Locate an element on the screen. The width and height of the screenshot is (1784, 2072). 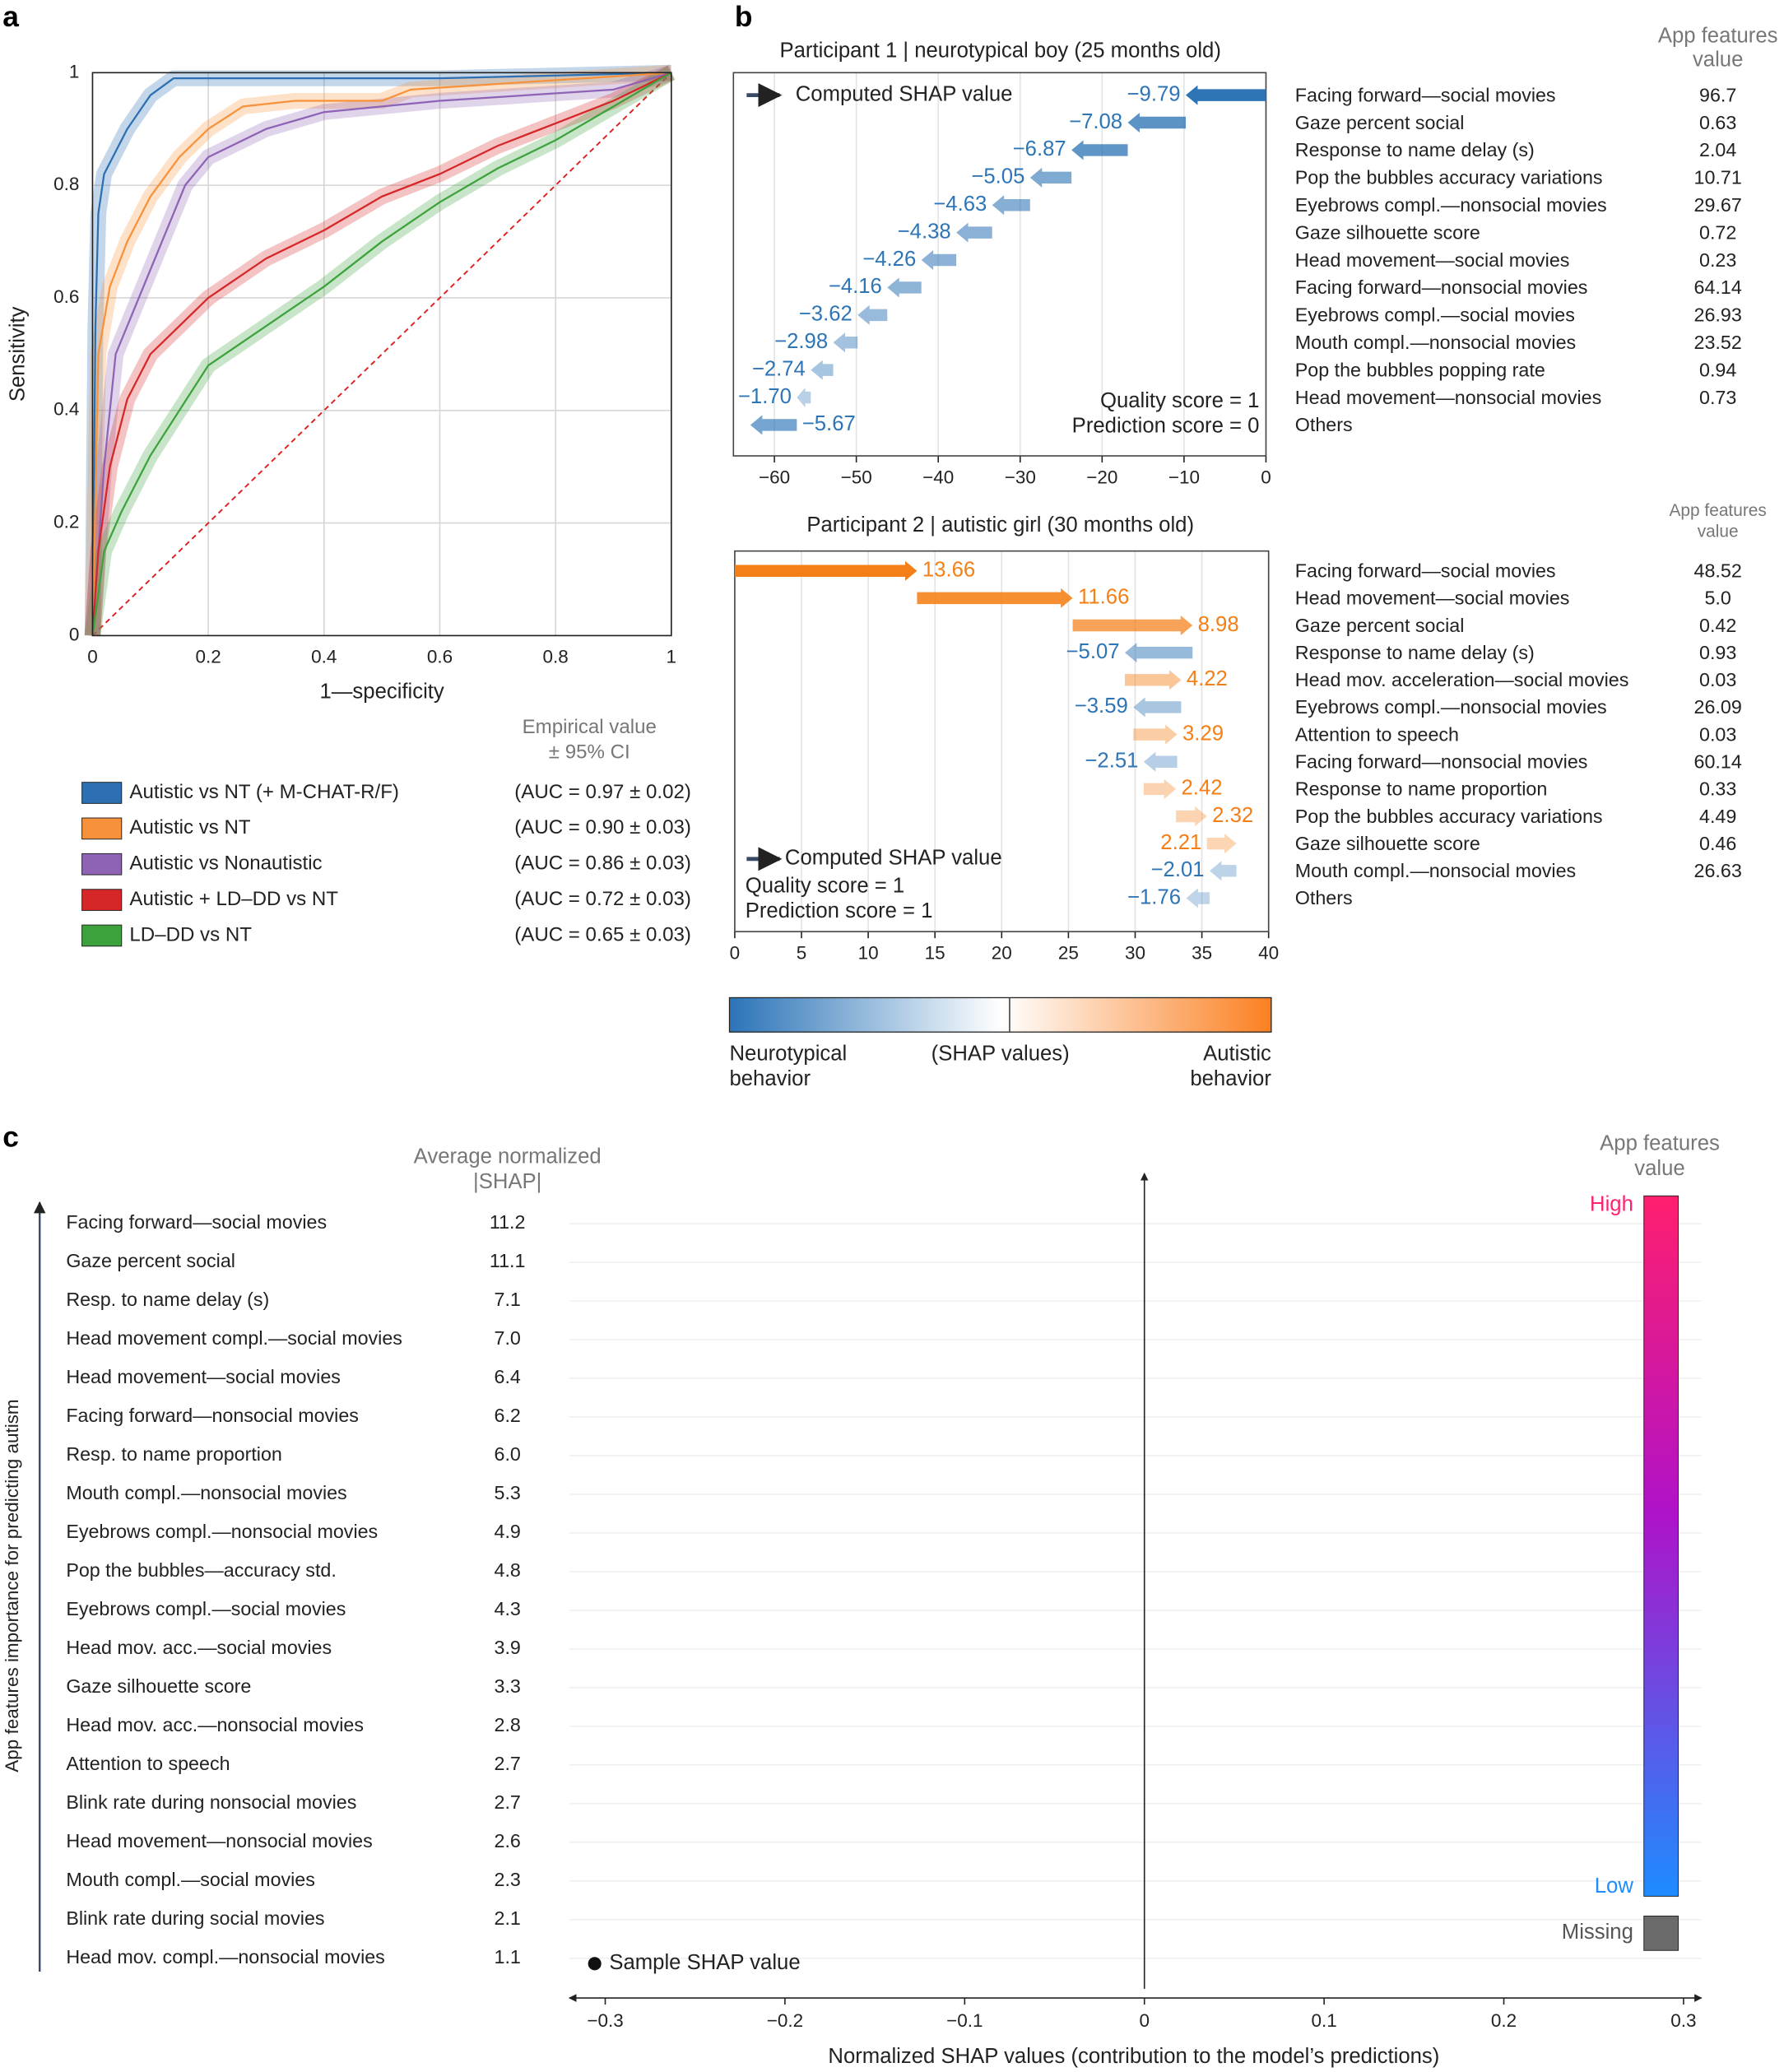
value-label: 2.42 is located at coordinates (1202, 788).